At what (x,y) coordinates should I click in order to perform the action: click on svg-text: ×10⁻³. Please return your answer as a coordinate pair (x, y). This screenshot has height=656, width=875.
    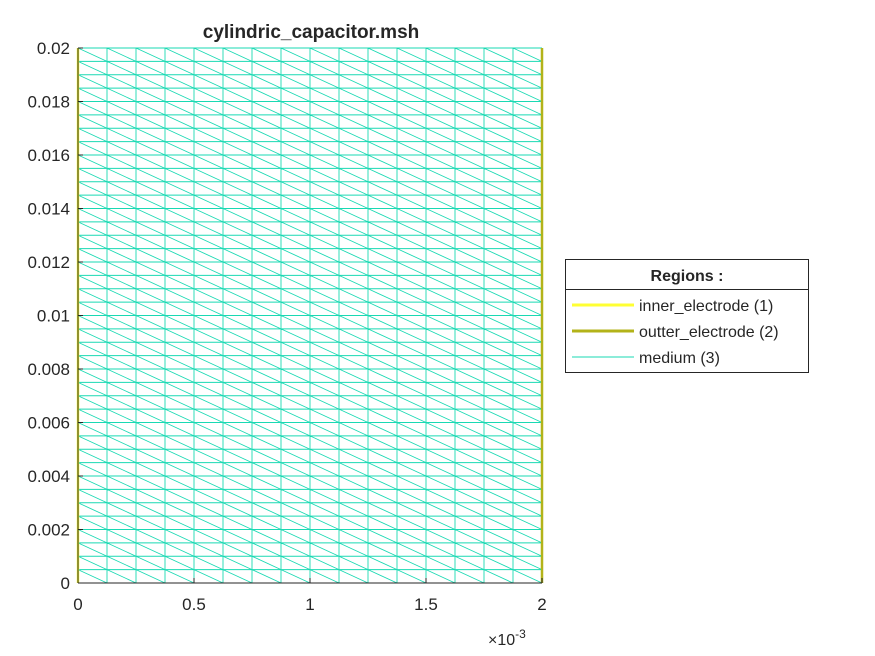
    Looking at the image, I should click on (507, 638).